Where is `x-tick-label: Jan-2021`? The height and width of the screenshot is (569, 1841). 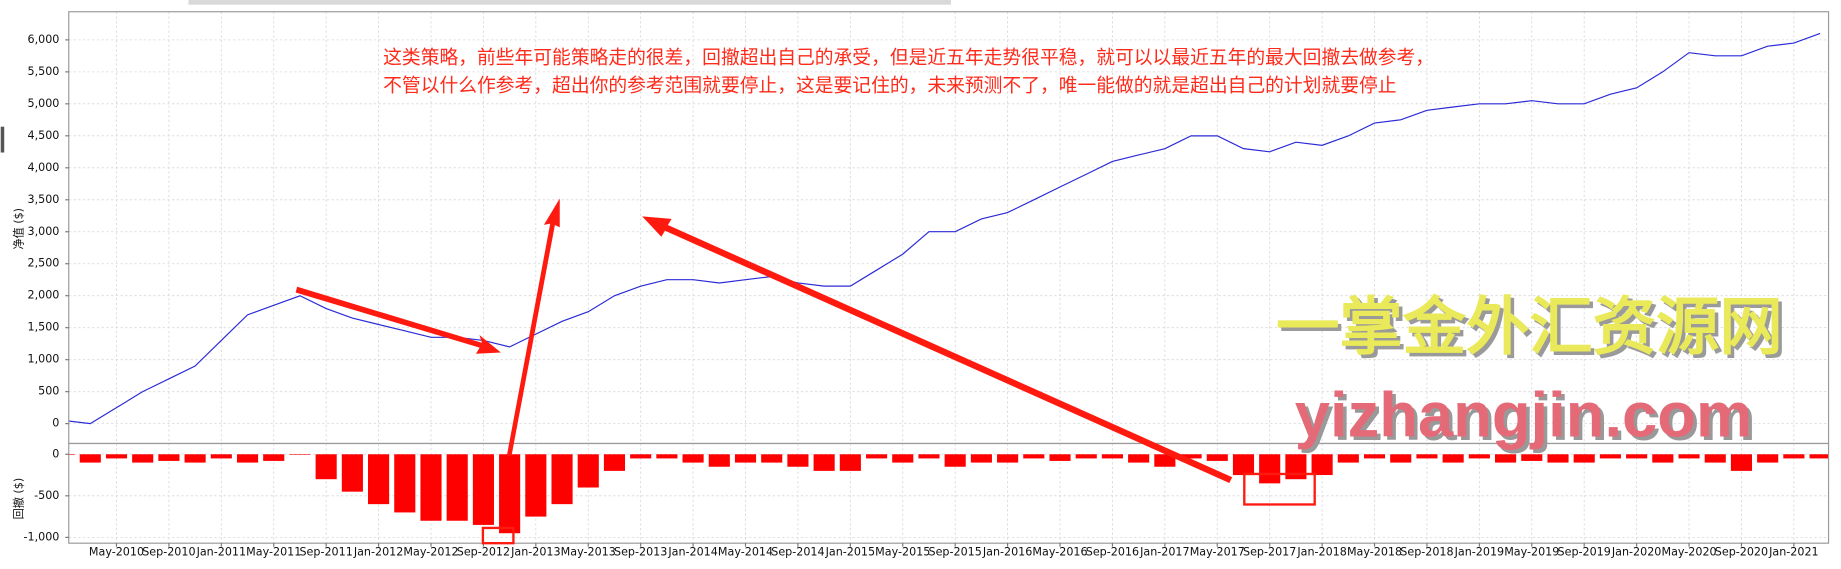
x-tick-label: Jan-2021 is located at coordinates (1793, 552).